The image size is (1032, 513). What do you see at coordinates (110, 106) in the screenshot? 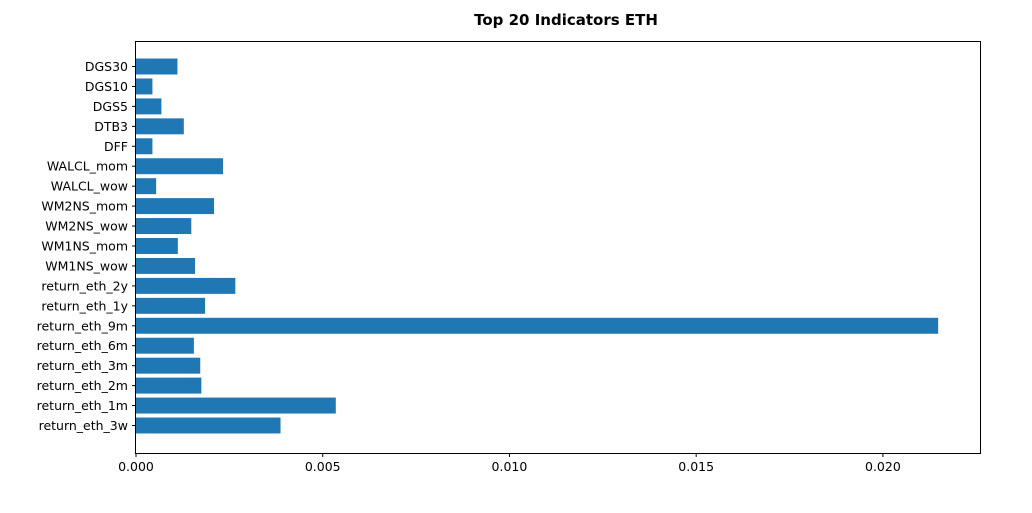
I see `y-tick-label: DGS5` at bounding box center [110, 106].